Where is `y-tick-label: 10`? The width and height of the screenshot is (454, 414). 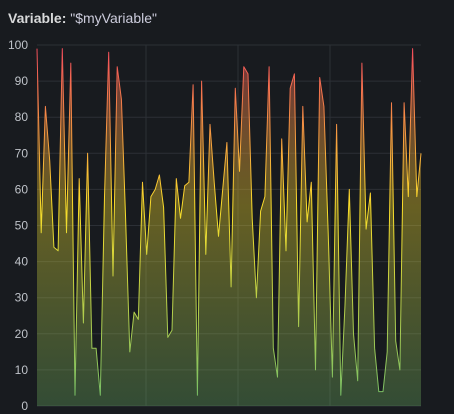
y-tick-label: 10 is located at coordinates (22, 370).